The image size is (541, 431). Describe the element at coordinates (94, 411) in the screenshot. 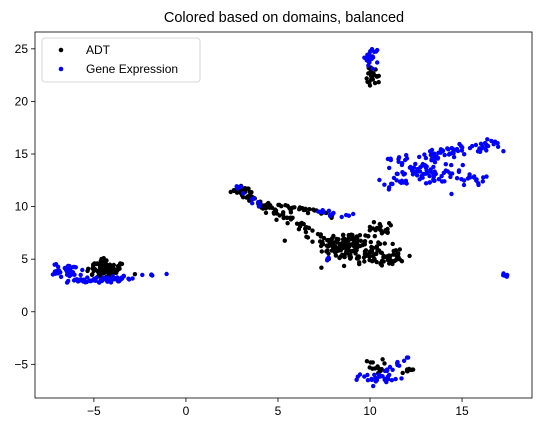

I see `x-tick-label: −5` at that location.